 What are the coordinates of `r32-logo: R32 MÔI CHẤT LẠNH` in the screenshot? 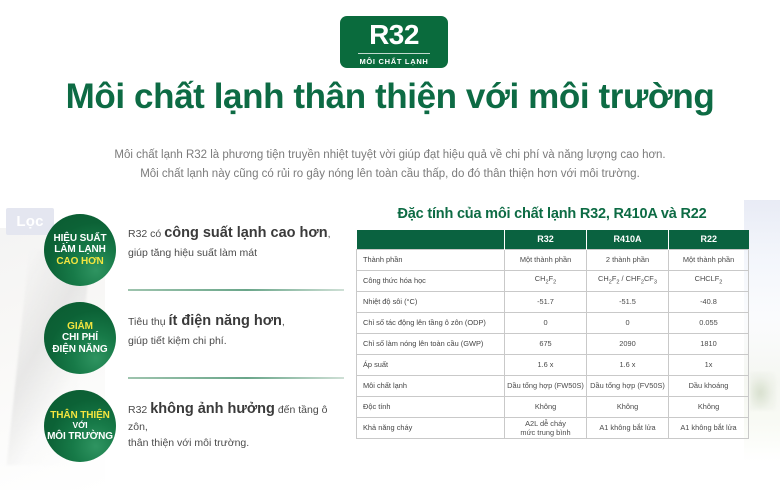 It's located at (394, 42).